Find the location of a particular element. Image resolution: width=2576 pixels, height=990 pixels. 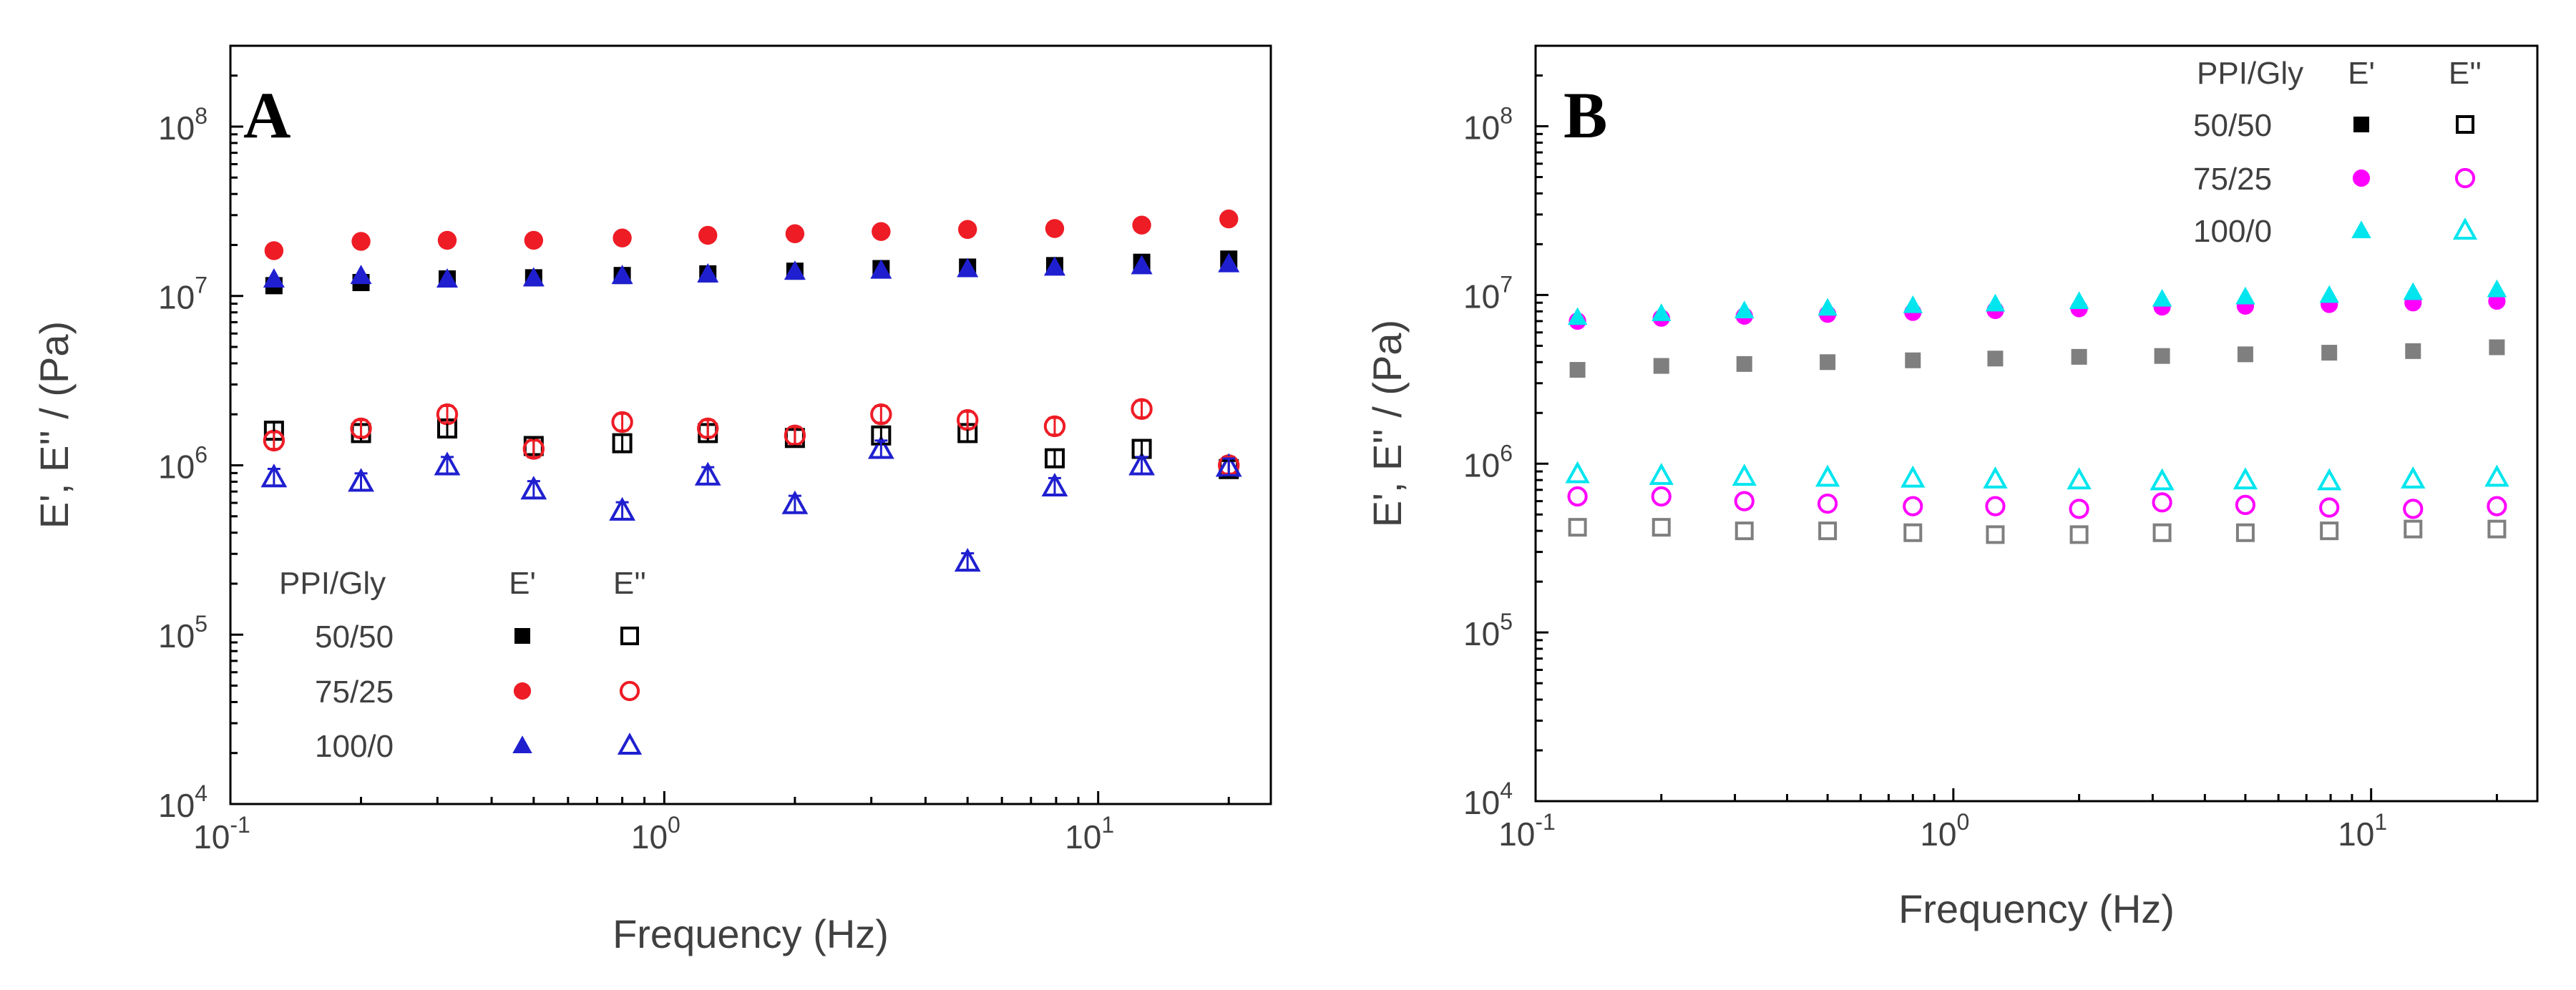

x-axis-title: Frequency (Hz) is located at coordinates (751, 933).